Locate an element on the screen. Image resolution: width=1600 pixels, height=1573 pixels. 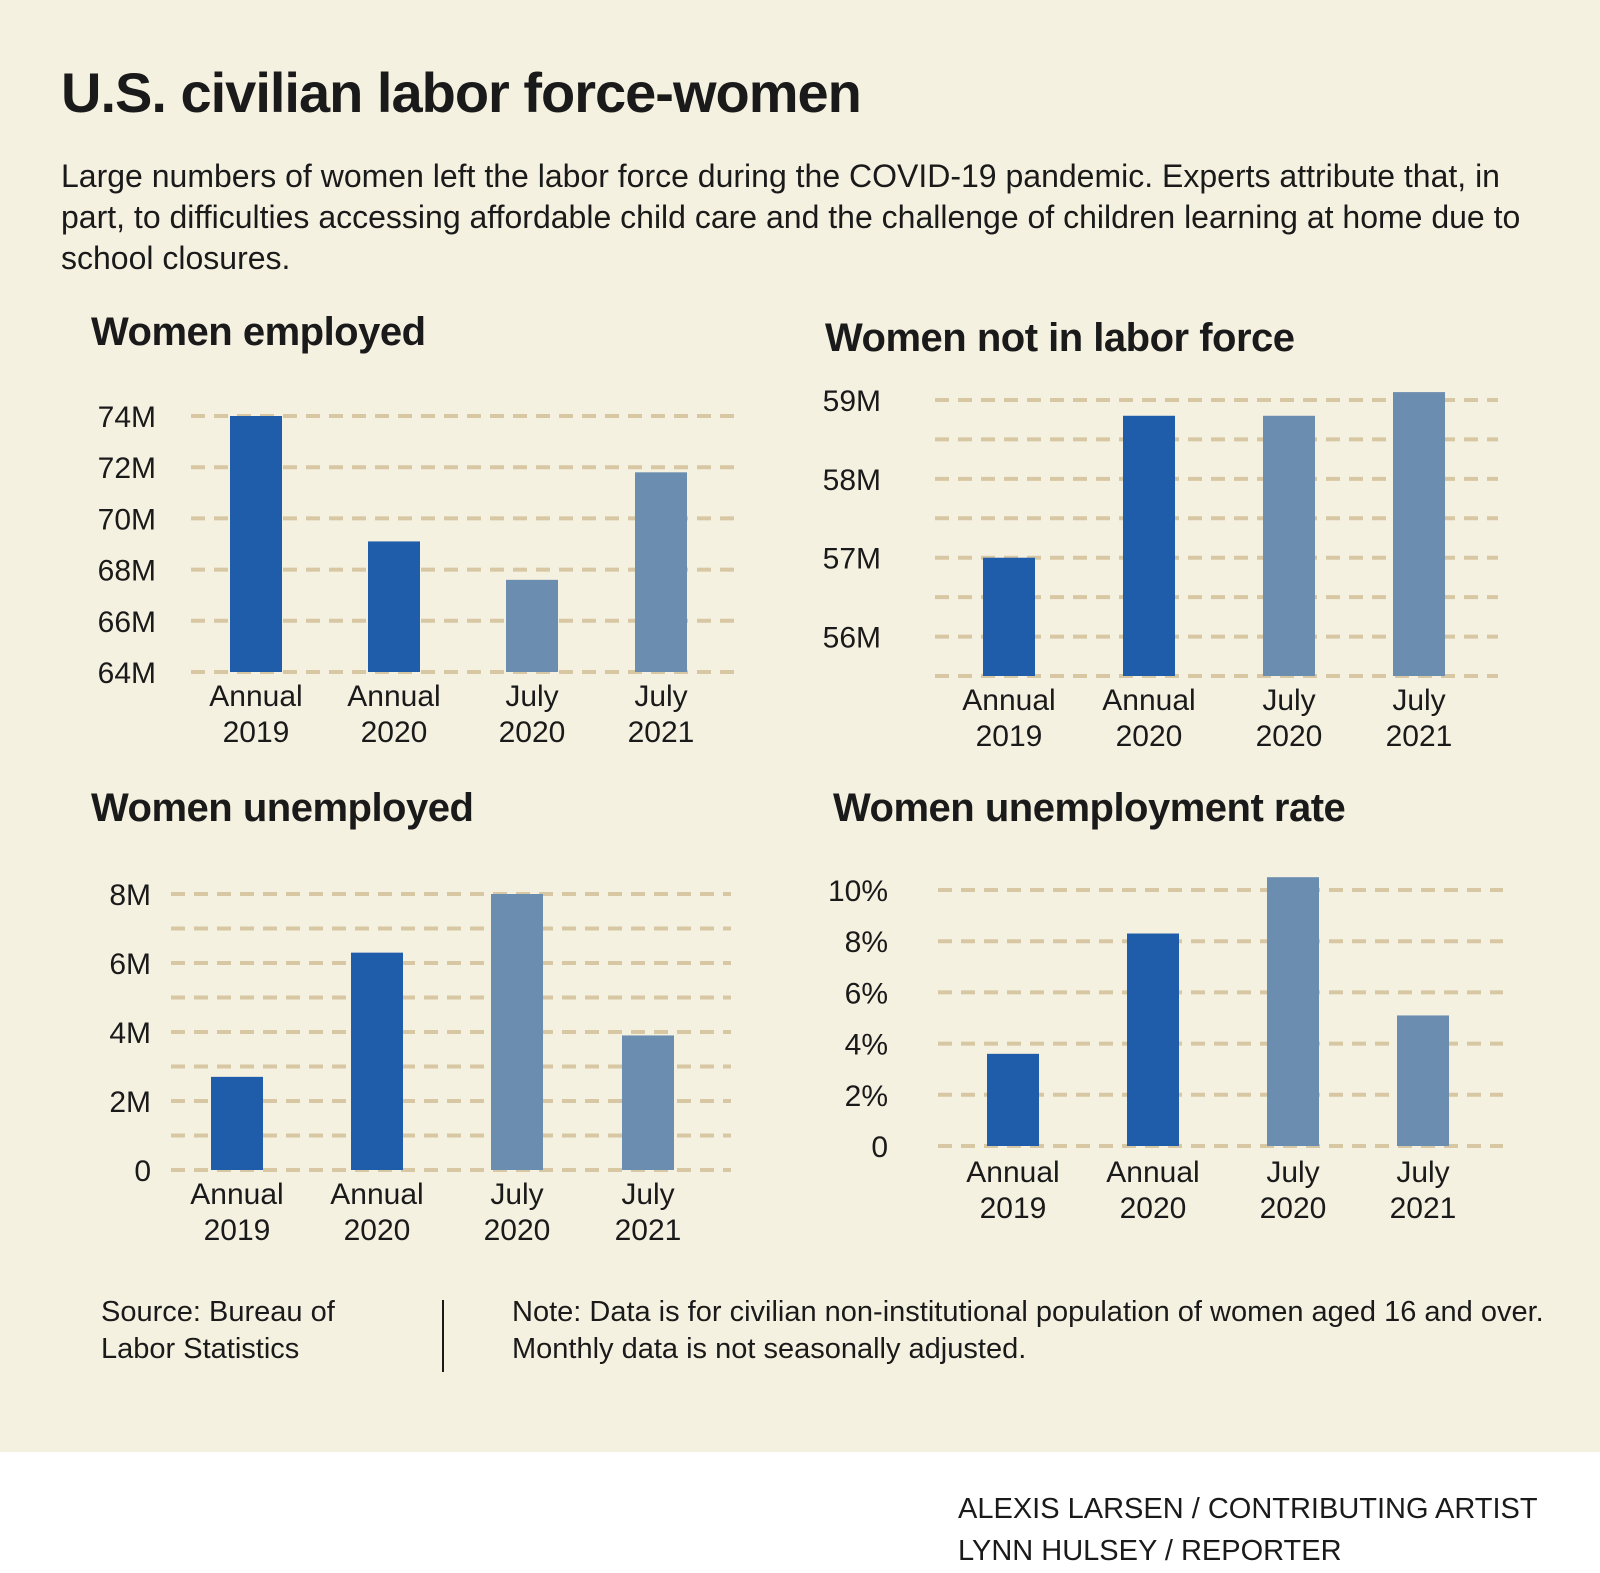
y-tick-label: 68M is located at coordinates (127, 571).